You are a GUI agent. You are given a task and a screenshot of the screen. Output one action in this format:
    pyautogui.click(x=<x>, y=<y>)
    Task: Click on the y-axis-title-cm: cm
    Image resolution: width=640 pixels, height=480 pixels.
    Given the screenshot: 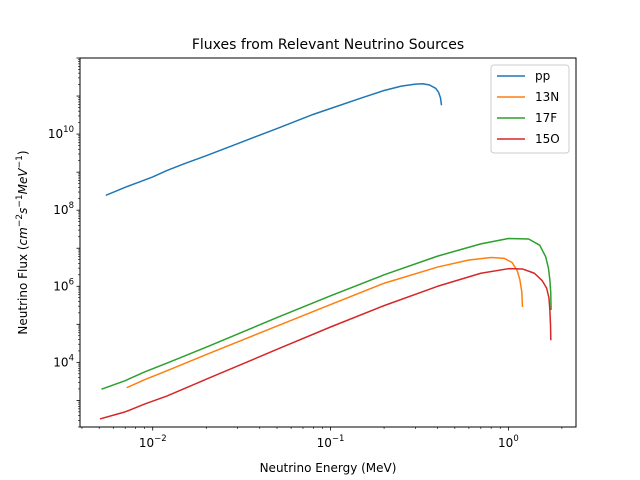 What is the action you would take?
    pyautogui.click(x=23, y=236)
    